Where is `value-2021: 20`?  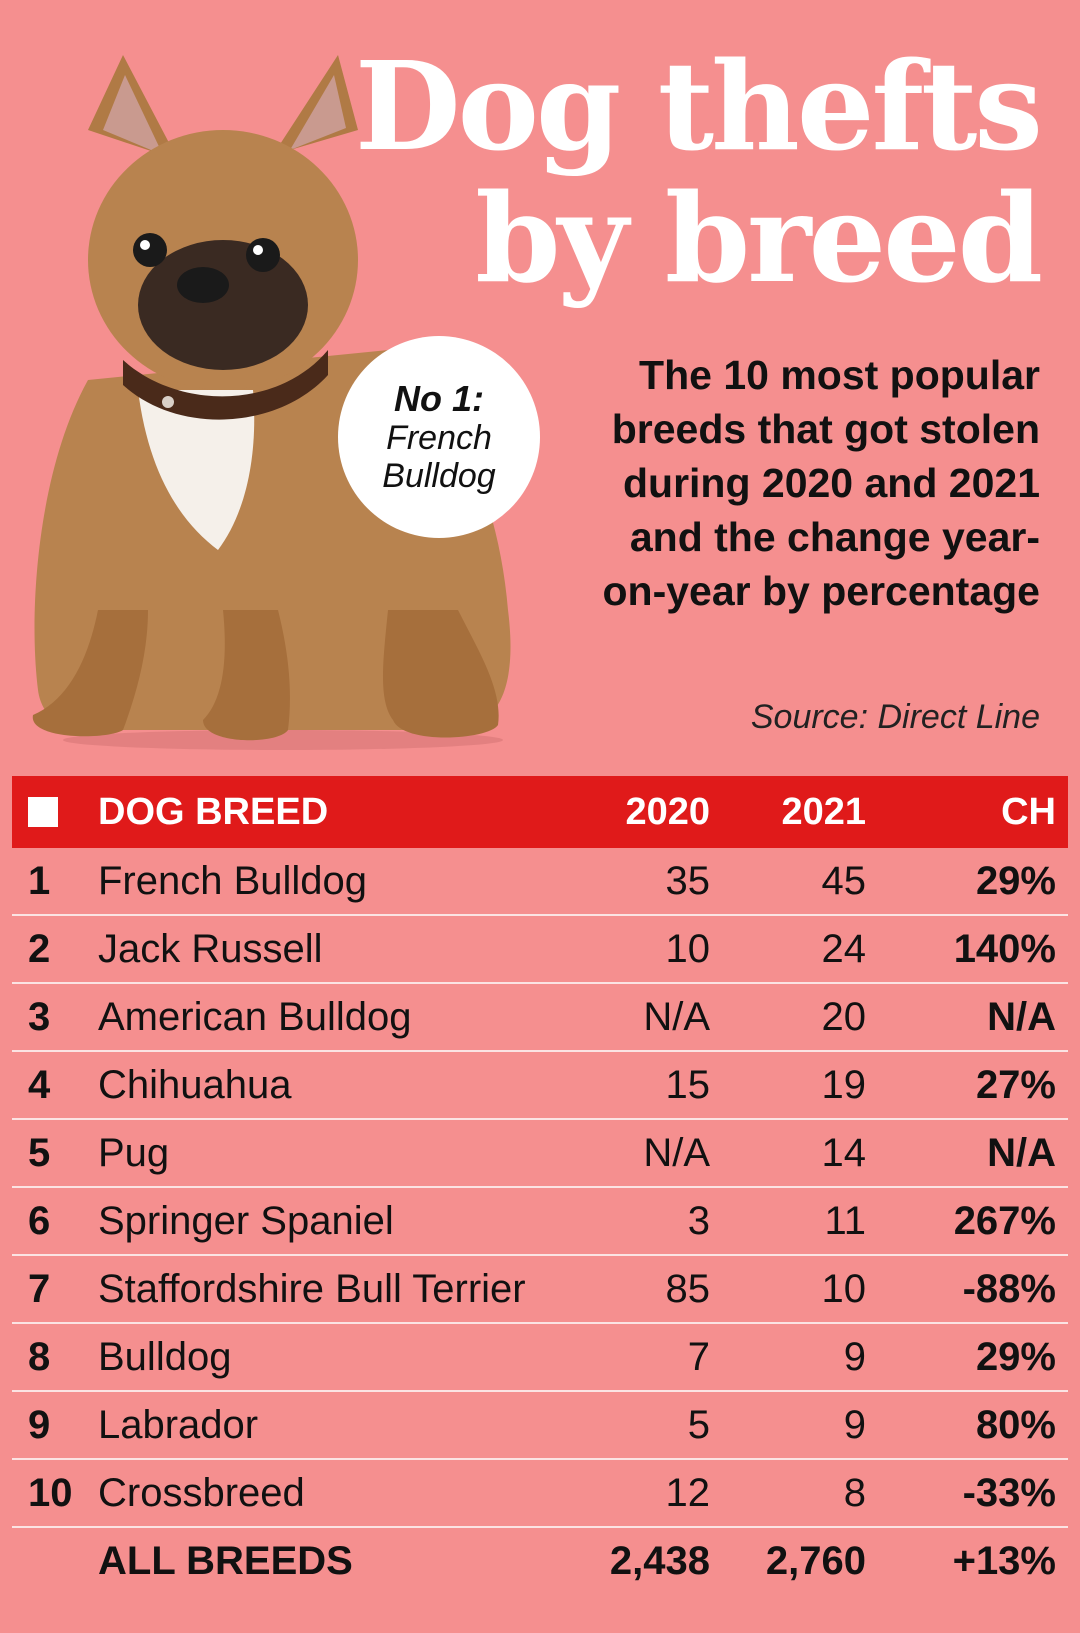
value-2021: 20 is located at coordinates (844, 1016).